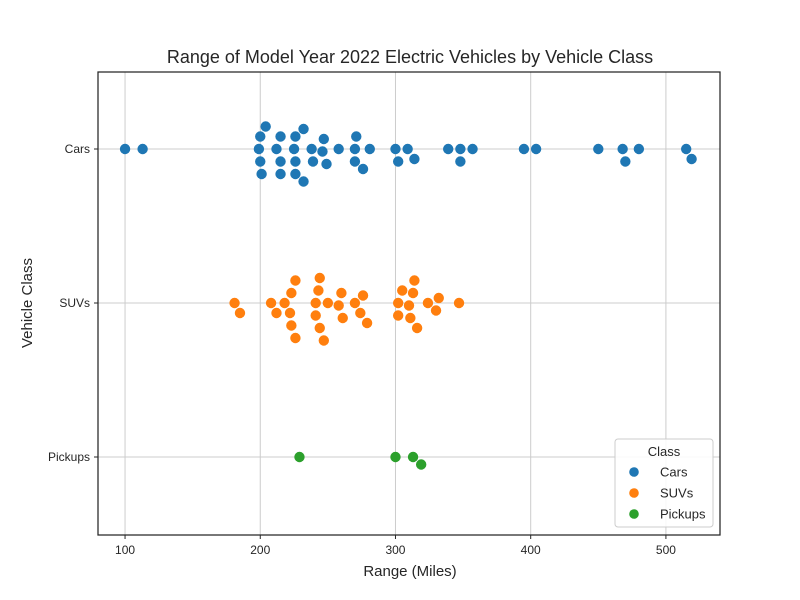 This screenshot has width=800, height=600. I want to click on legend: Class Cars SUVs Pickups, so click(664, 483).